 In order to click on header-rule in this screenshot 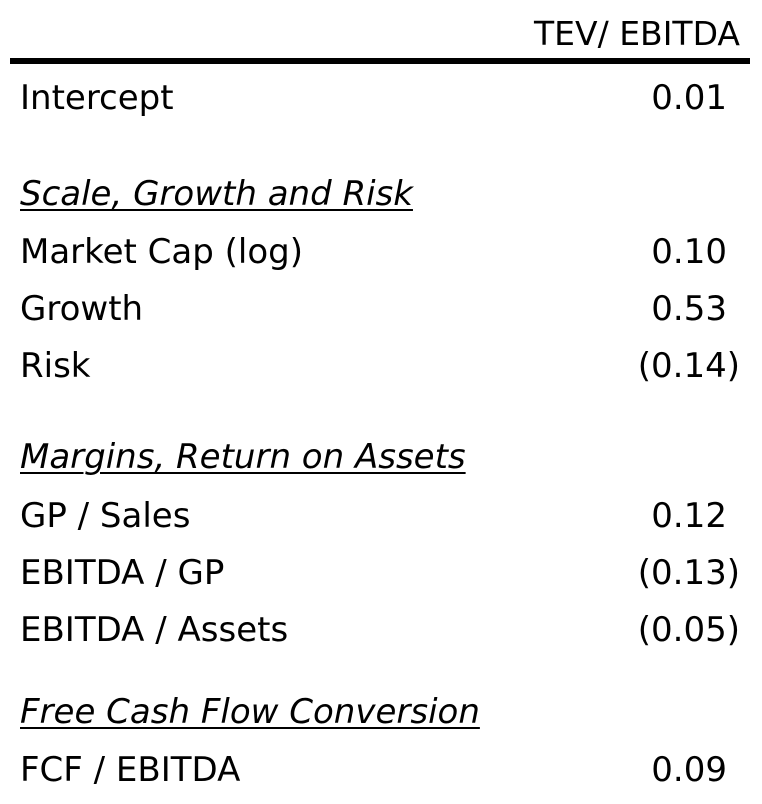, I will do `click(380, 61)`.